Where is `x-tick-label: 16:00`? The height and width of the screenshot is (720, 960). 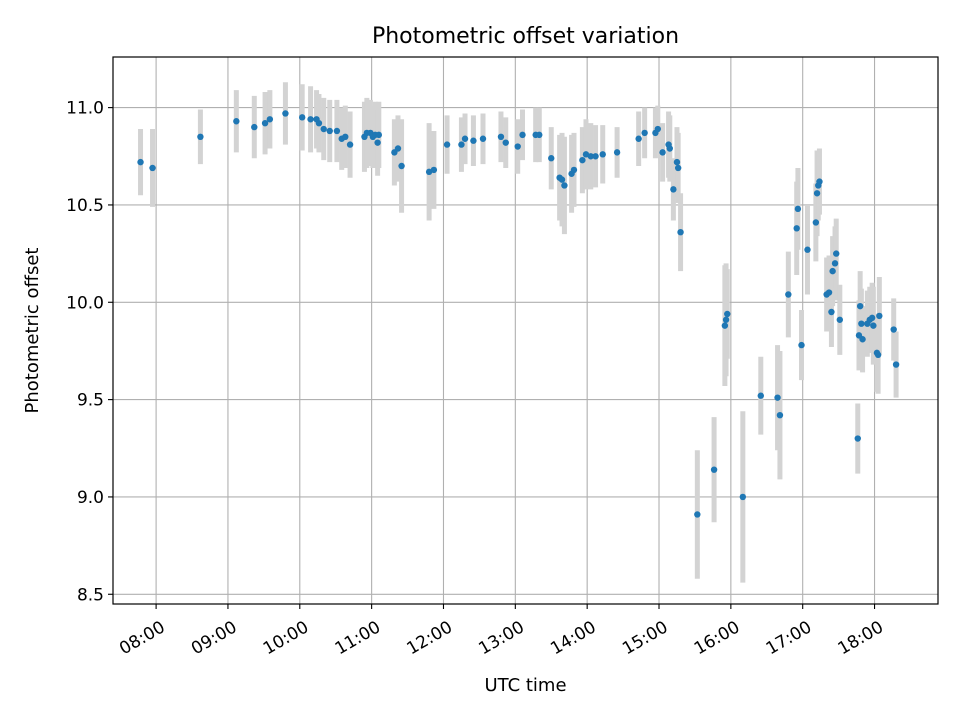 x-tick-label: 16:00 is located at coordinates (717, 638).